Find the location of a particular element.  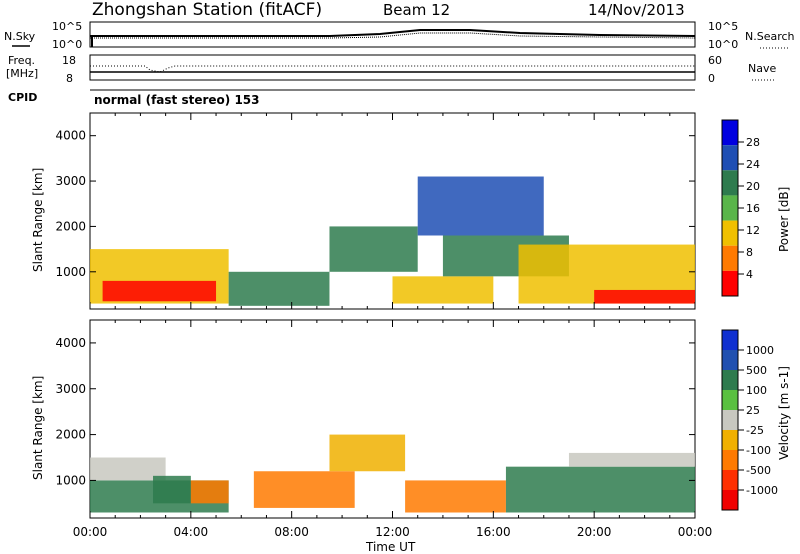

power-ylabel: Slant Range [km] is located at coordinates (38, 220).